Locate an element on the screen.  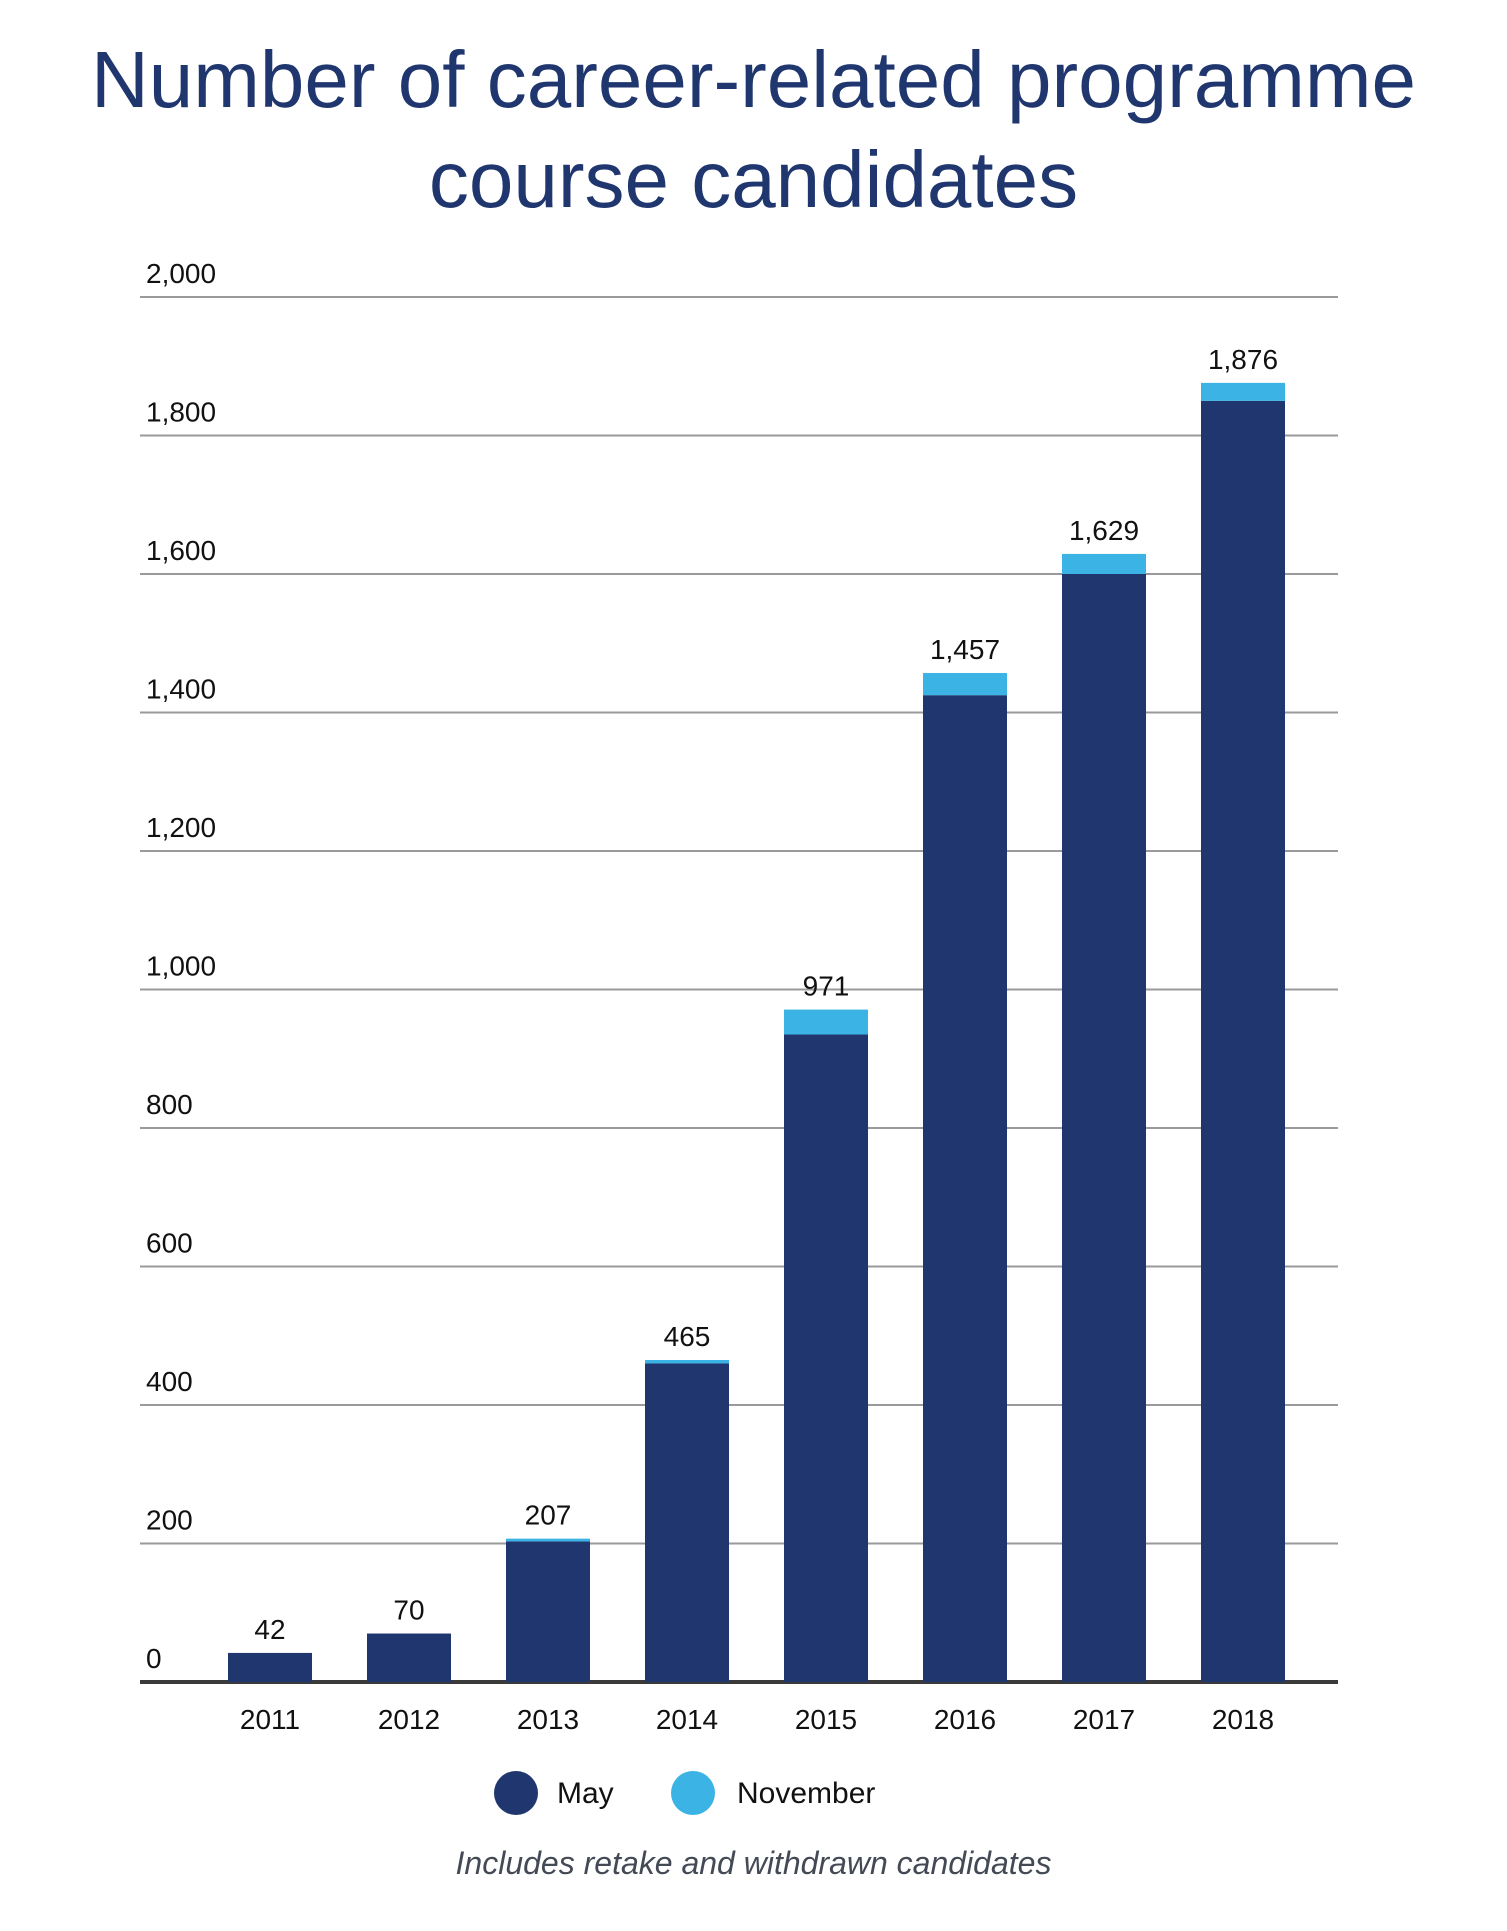
y-tick-label-200: 200 is located at coordinates (169, 1520).